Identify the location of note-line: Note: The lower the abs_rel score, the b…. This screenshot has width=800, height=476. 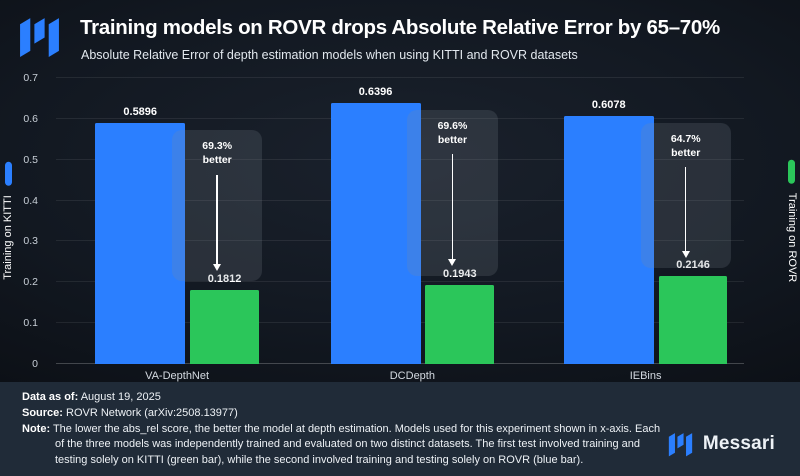
(345, 445).